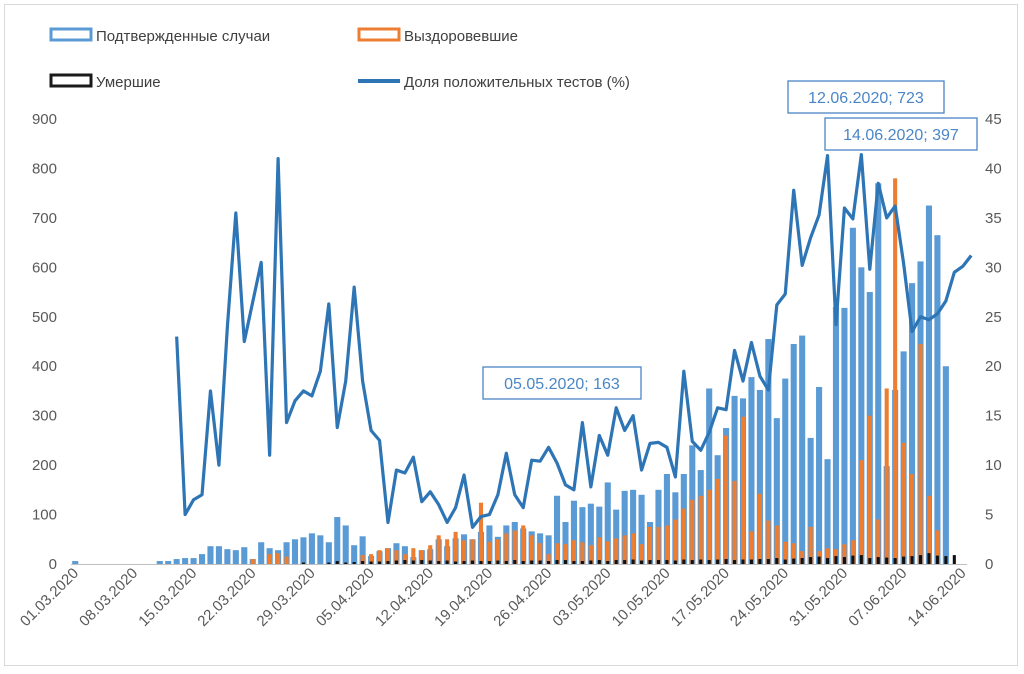 The width and height of the screenshot is (1024, 674). What do you see at coordinates (993, 342) in the screenshot?
I see `y-right-axis: 0 5 10 15 20 25 30 35 40 45` at bounding box center [993, 342].